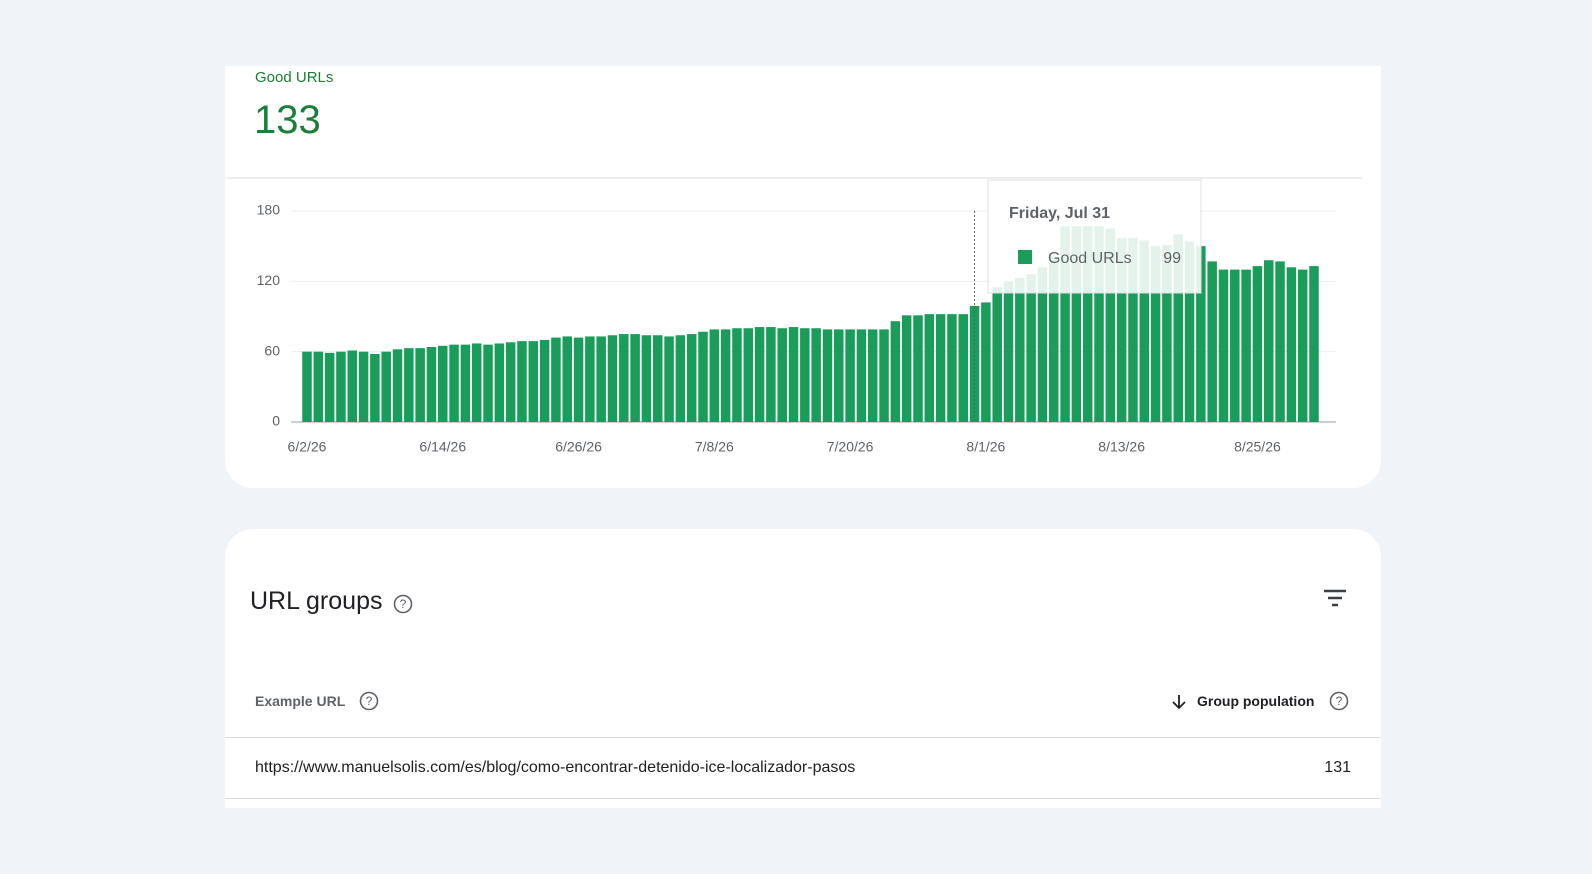 Image resolution: width=1592 pixels, height=874 pixels. Describe the element at coordinates (1059, 213) in the screenshot. I see `tooltip-title: Friday, Jul 31` at that location.